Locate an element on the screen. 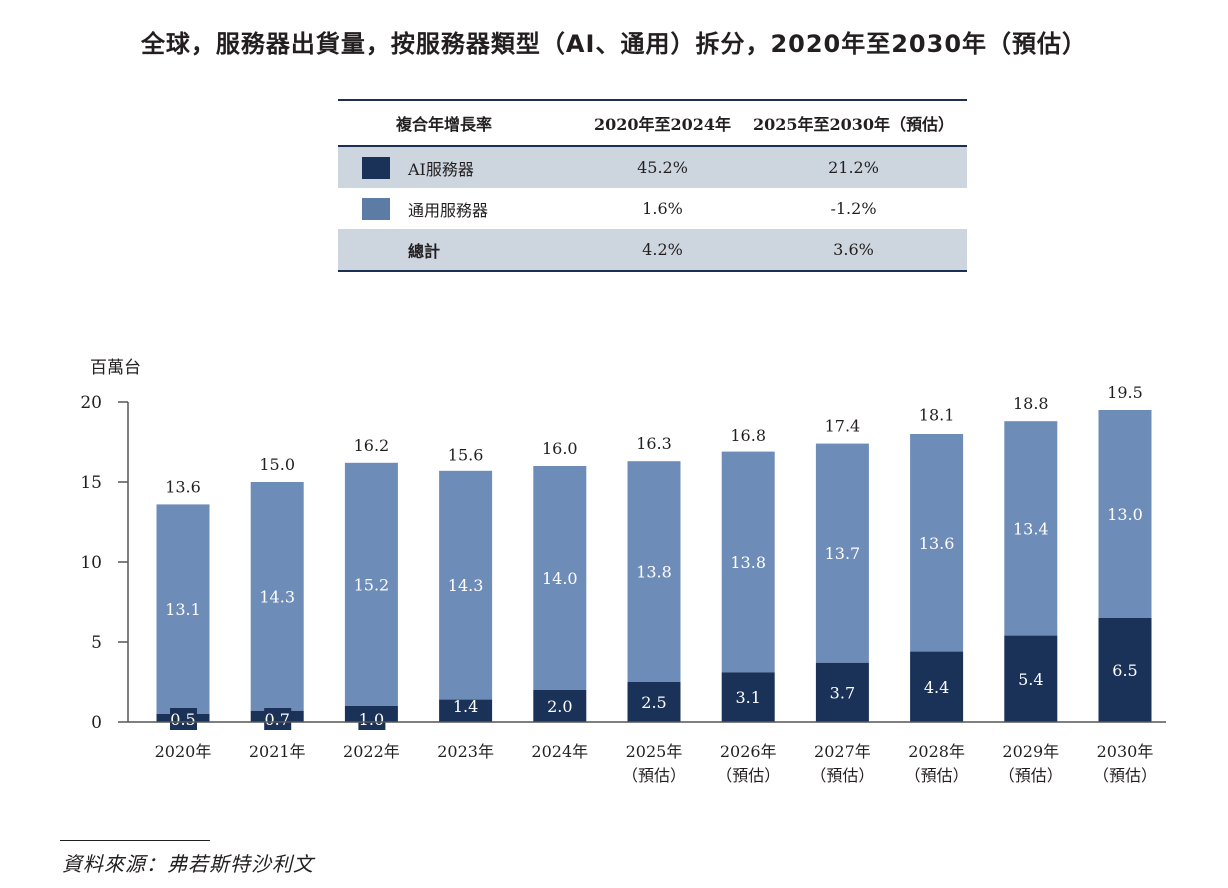 This screenshot has width=1228, height=888. cagr-header-period-2: 2025年至2030年（預估） is located at coordinates (853, 124).